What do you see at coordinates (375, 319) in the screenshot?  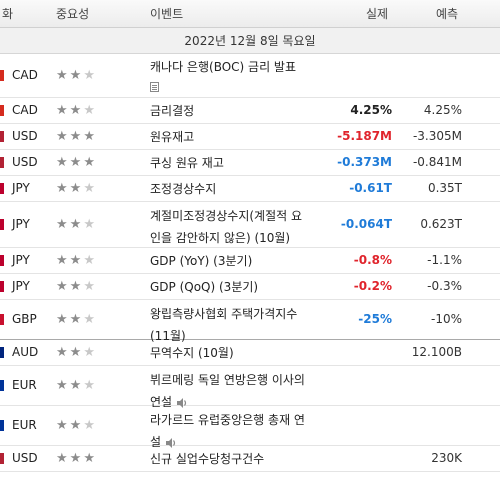 I see `actual-value: -25%` at bounding box center [375, 319].